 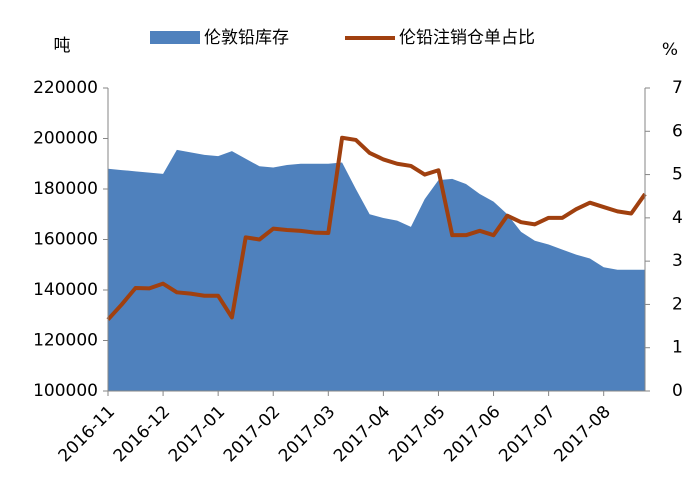 What do you see at coordinates (417, 434) in the screenshot?
I see `x-tick-label: 2017-05` at bounding box center [417, 434].